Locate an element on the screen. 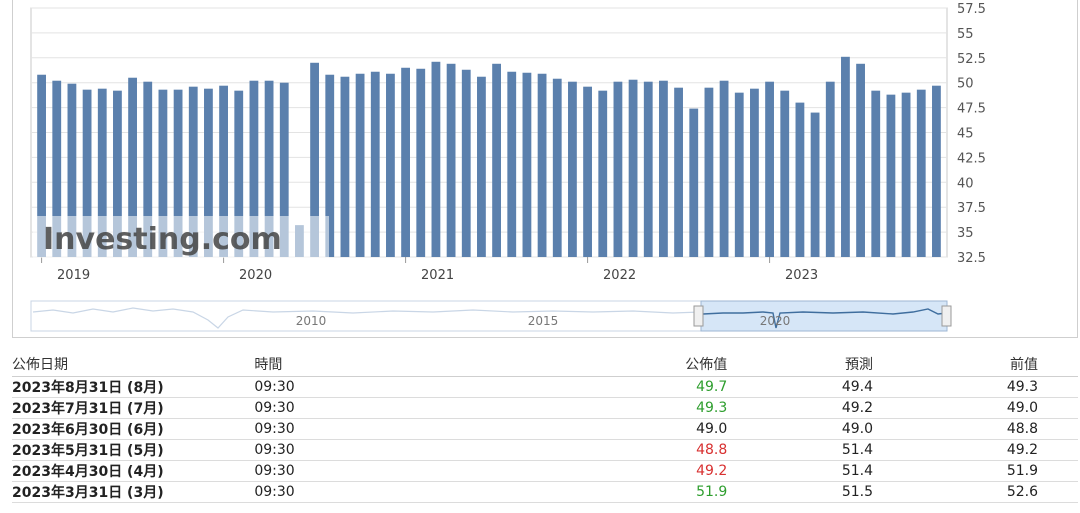 This screenshot has height=513, width=1080. header-actual: 公佈值 is located at coordinates (665, 364).